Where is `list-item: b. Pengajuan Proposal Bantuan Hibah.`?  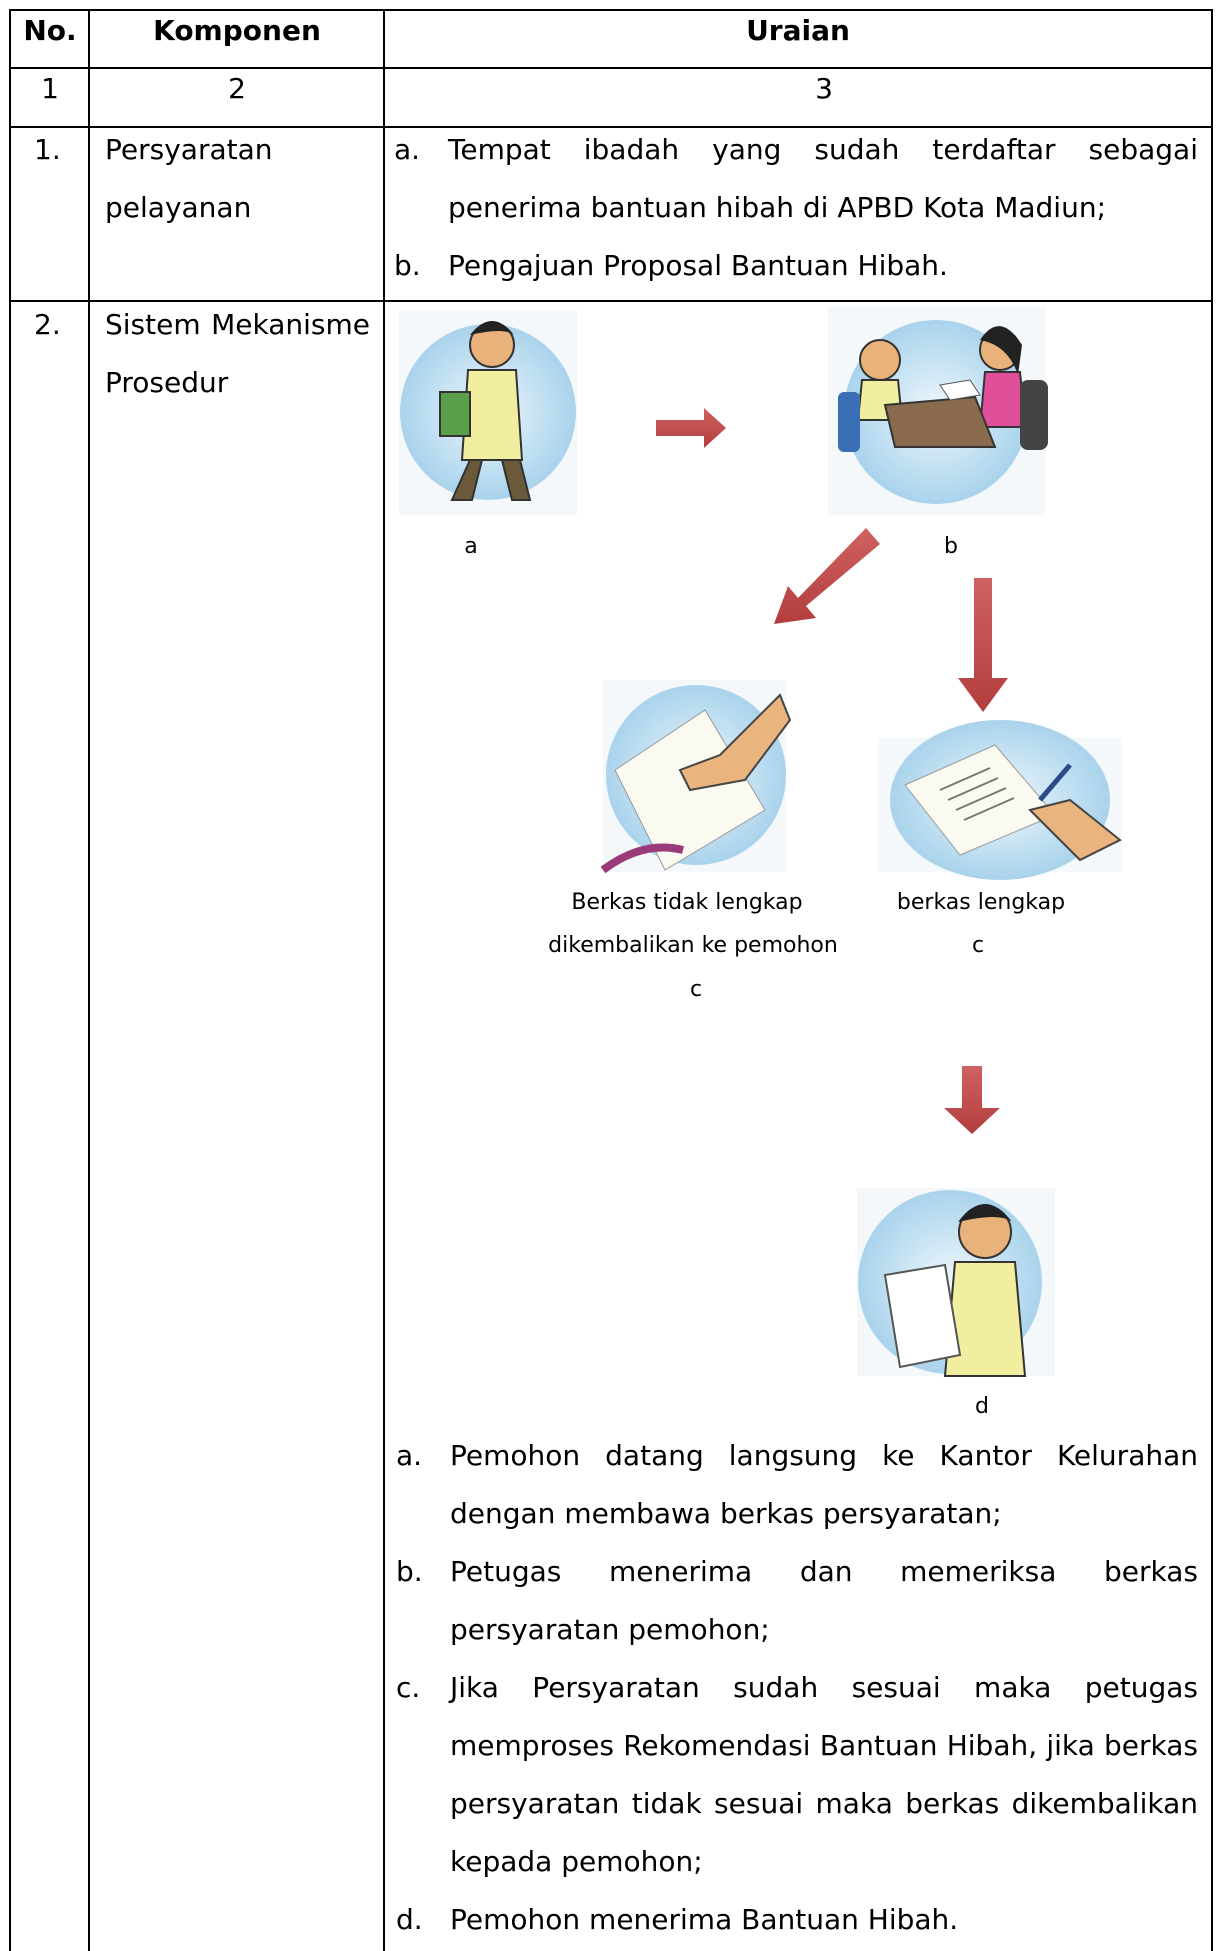 list-item: b. Pengajuan Proposal Bantuan Hibah. is located at coordinates (796, 266).